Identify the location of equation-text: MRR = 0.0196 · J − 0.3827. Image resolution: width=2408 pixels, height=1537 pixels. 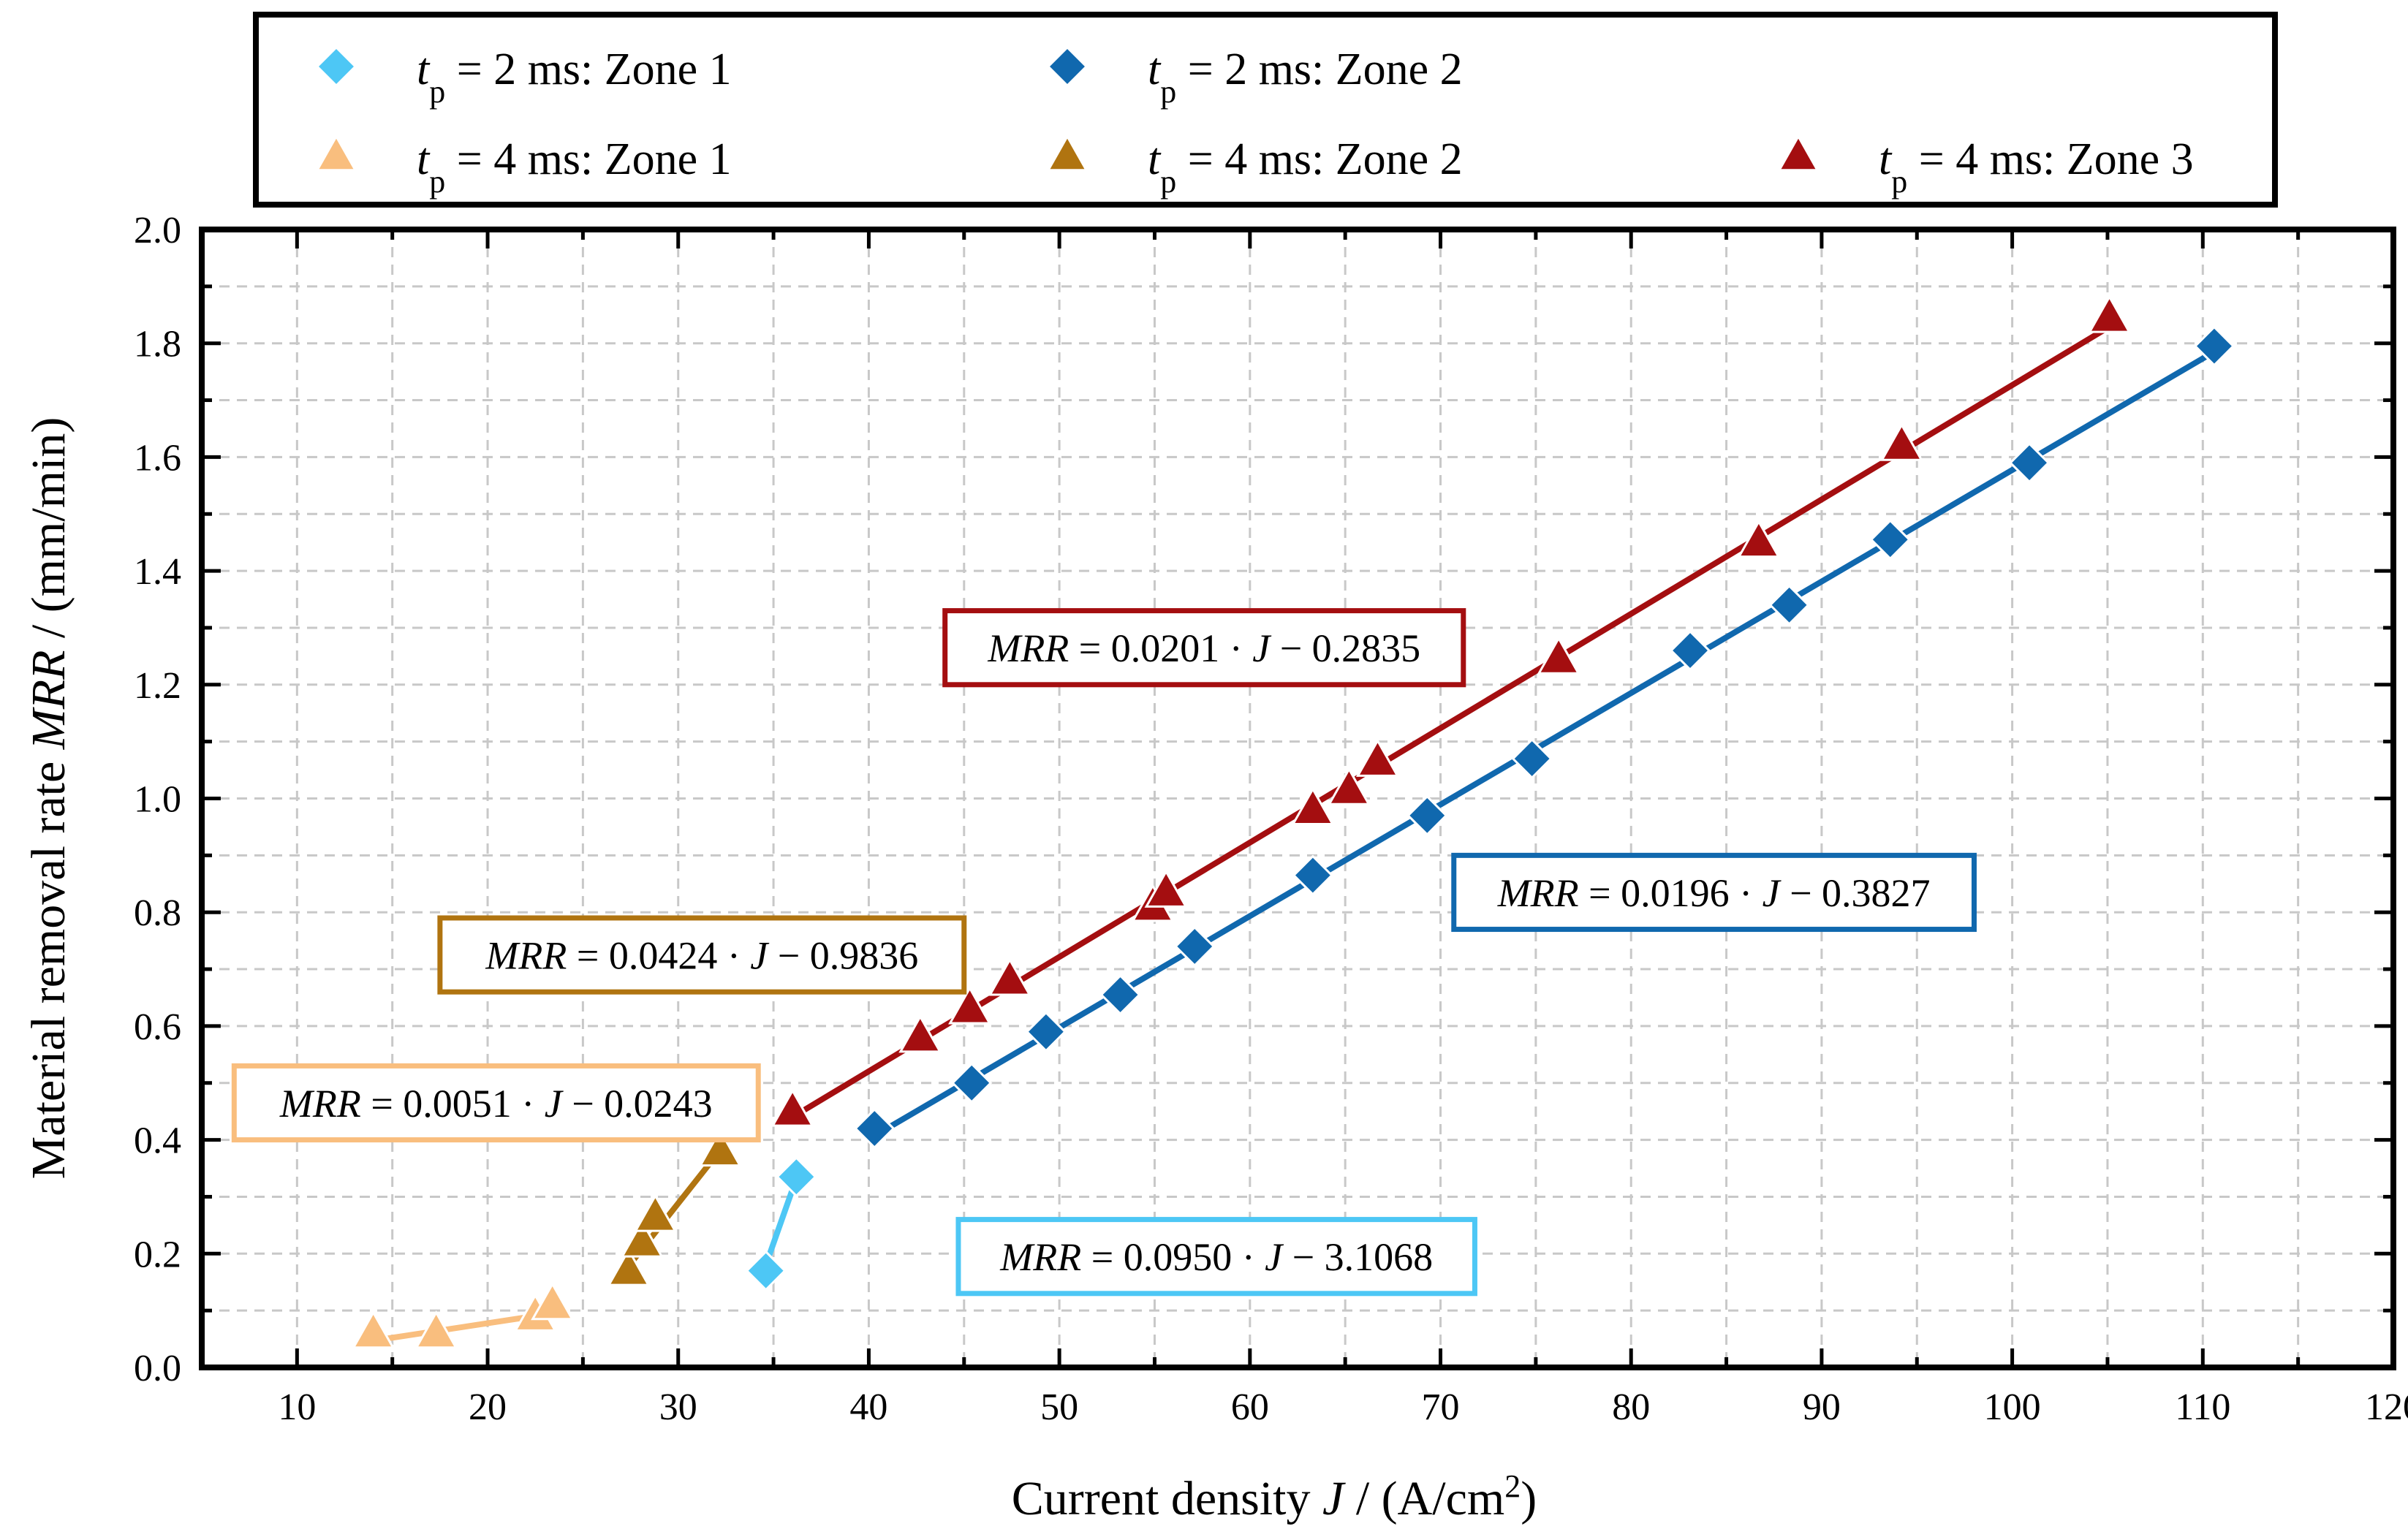
(1714, 893).